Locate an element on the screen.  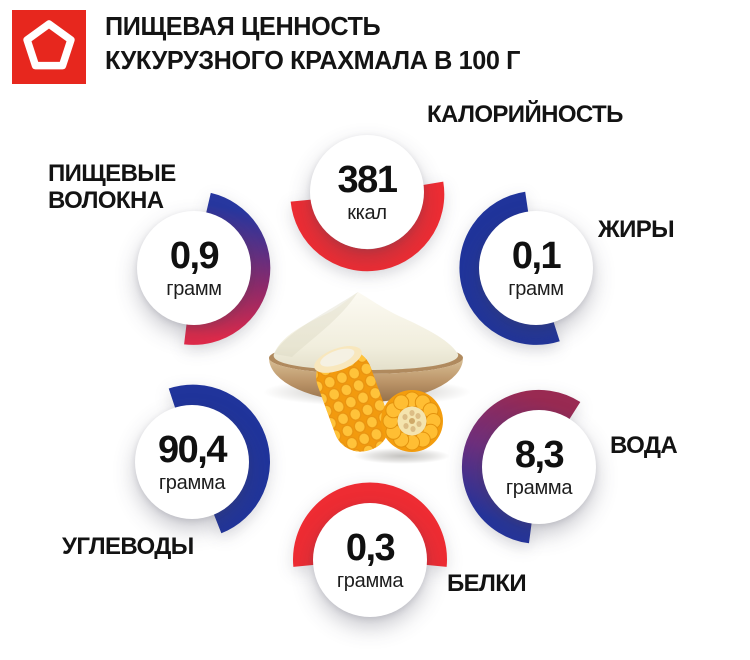
value-bubble-fiber: 0,9 грамм is located at coordinates (194, 268).